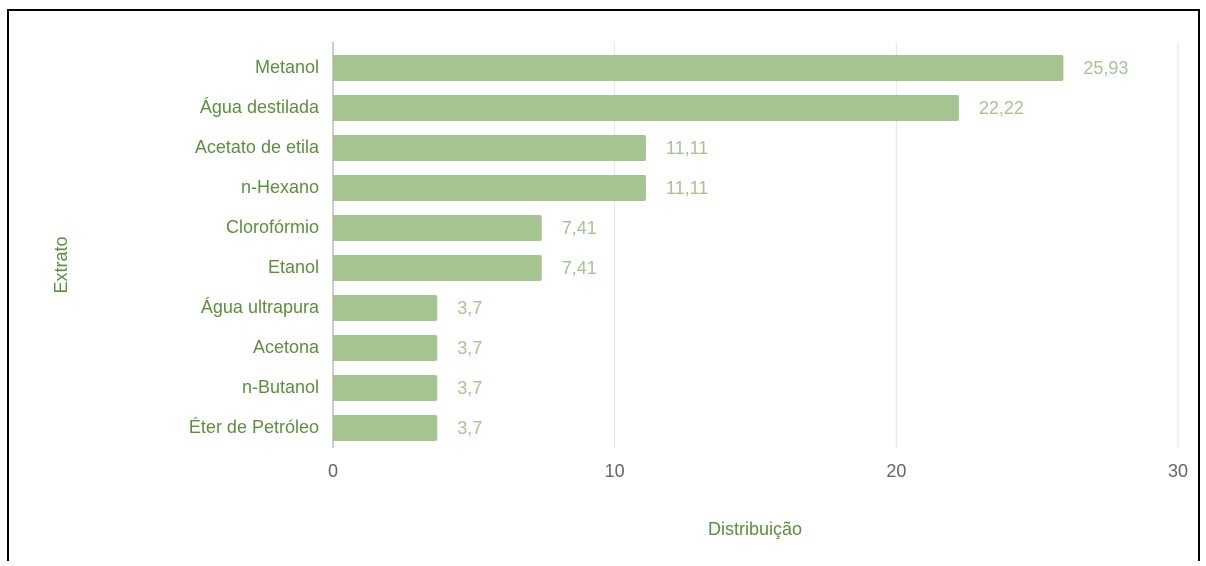  Describe the element at coordinates (260, 107) in the screenshot. I see `y-tick-label: Água destilada` at that location.